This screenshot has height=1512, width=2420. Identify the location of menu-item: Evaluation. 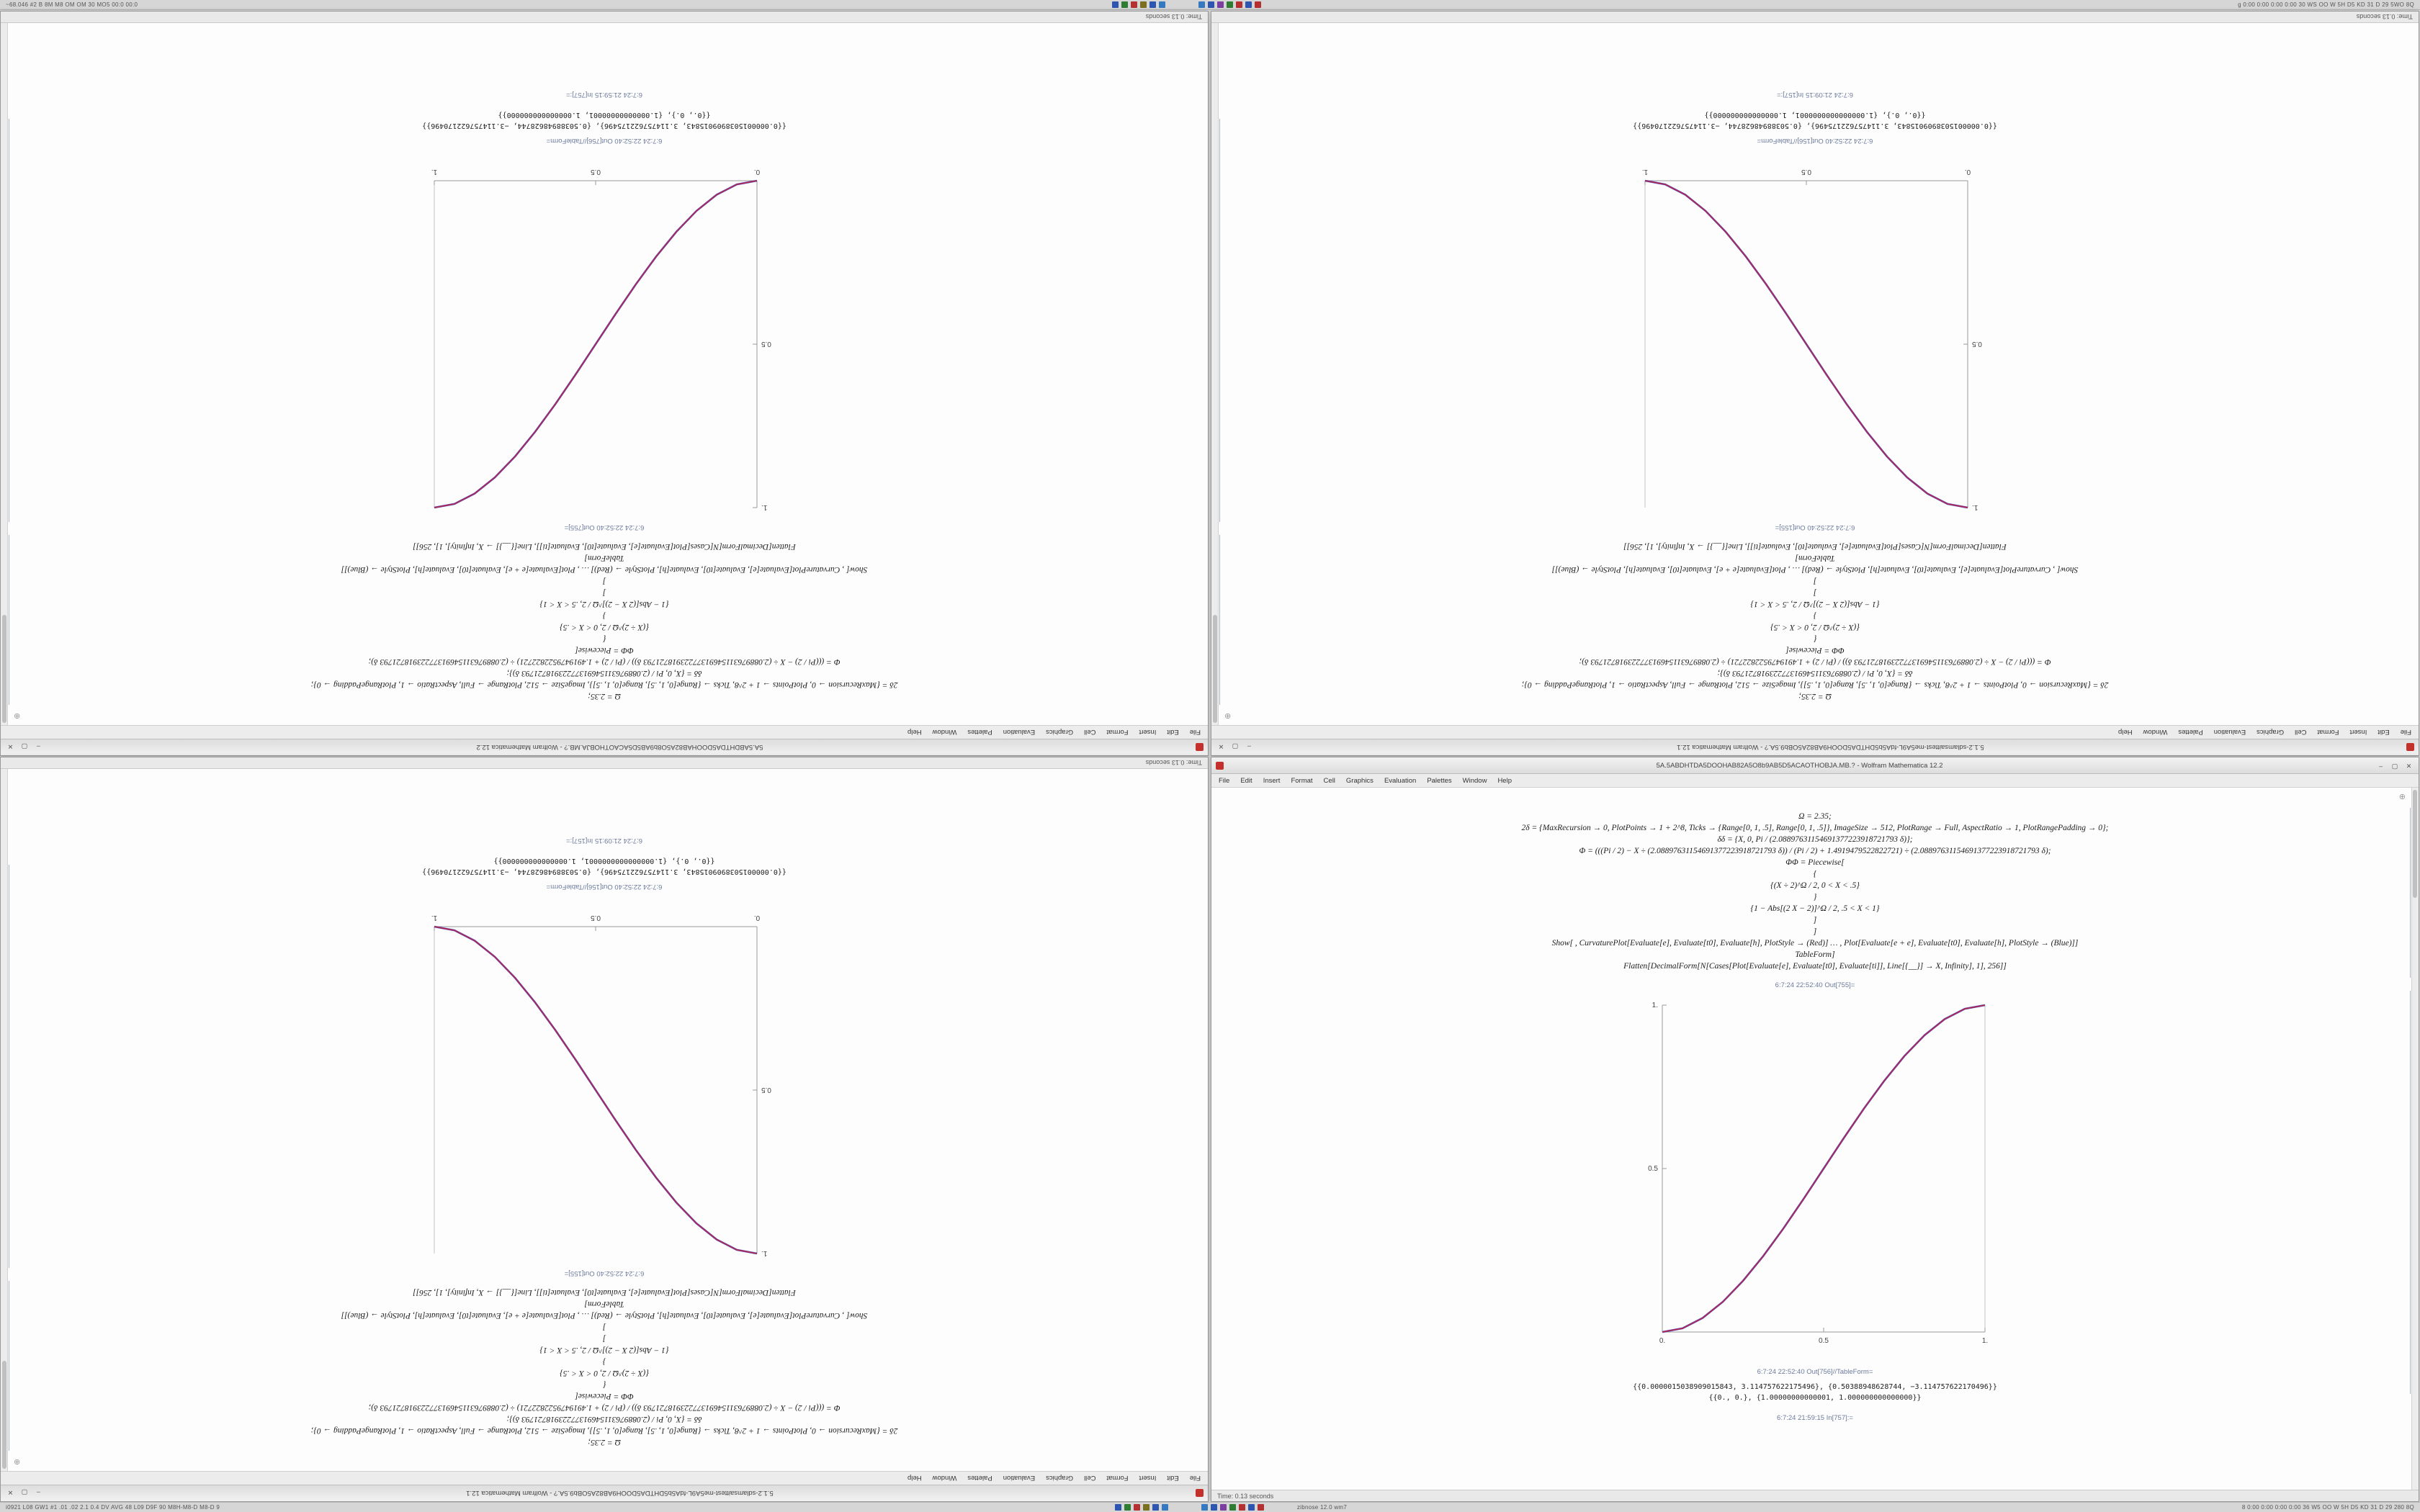
(1019, 732).